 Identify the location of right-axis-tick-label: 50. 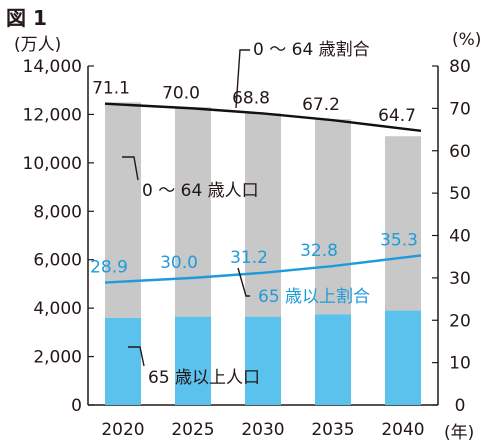
(460, 194).